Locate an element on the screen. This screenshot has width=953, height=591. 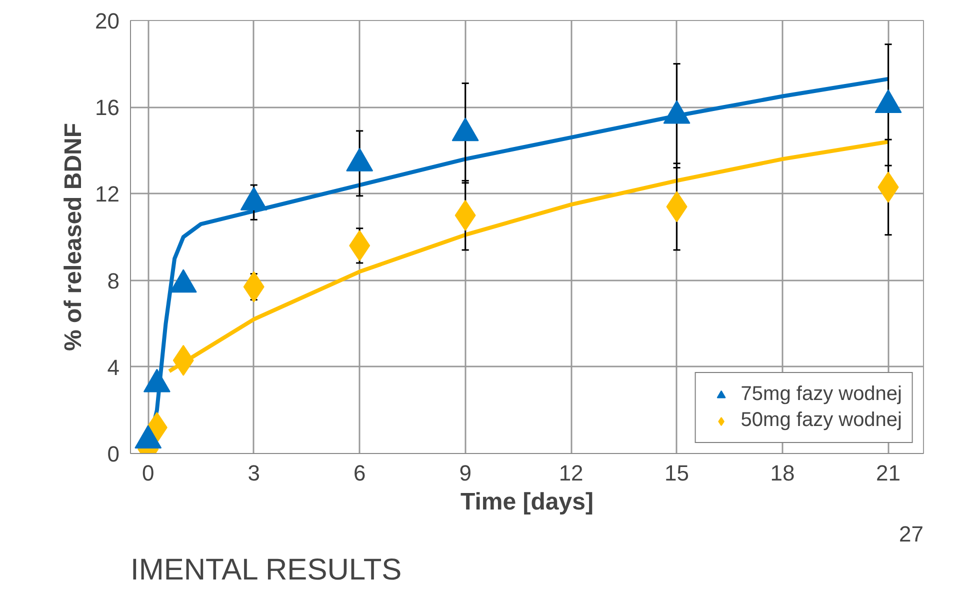
x-tick-label: 9 is located at coordinates (465, 473).